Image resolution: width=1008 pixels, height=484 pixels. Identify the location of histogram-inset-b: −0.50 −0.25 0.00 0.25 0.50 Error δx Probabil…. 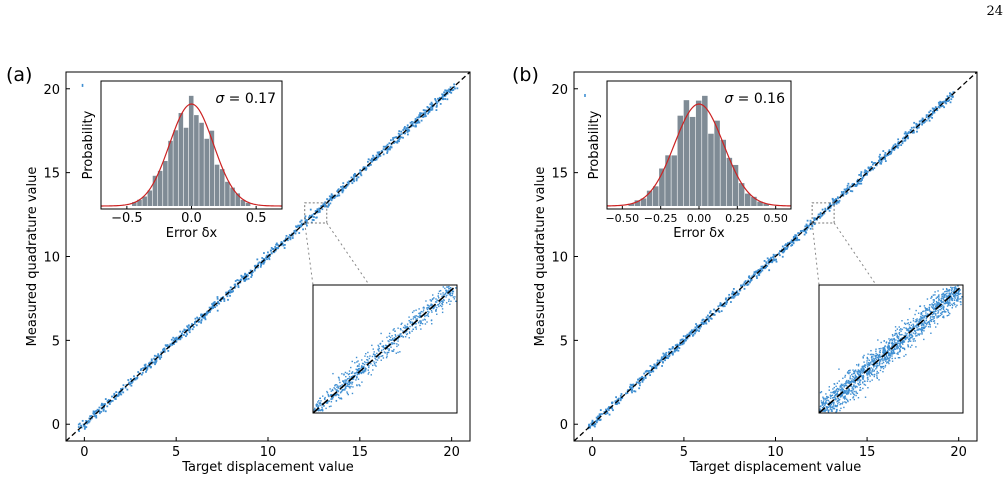
(689, 160).